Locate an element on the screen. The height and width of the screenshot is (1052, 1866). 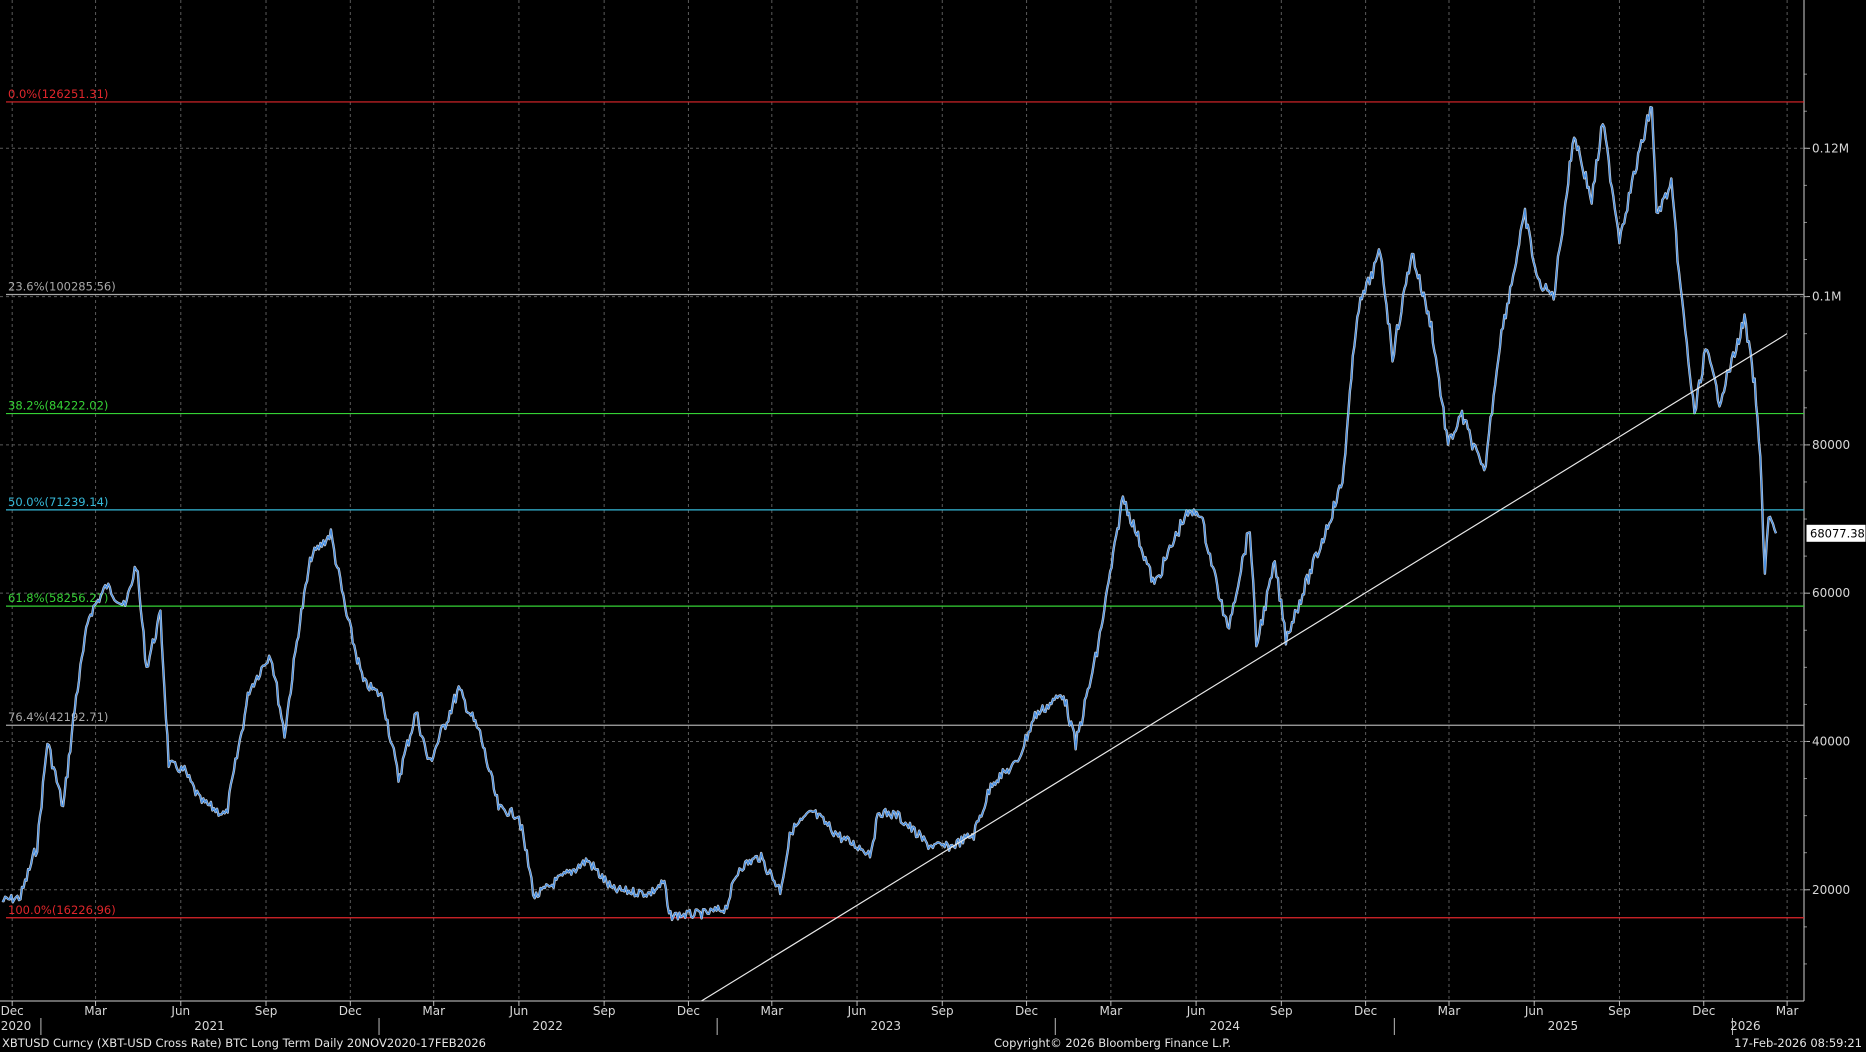
copyright-notice: Copyright© 2026 Bloomberg Finance L.P. is located at coordinates (1112, 1043).